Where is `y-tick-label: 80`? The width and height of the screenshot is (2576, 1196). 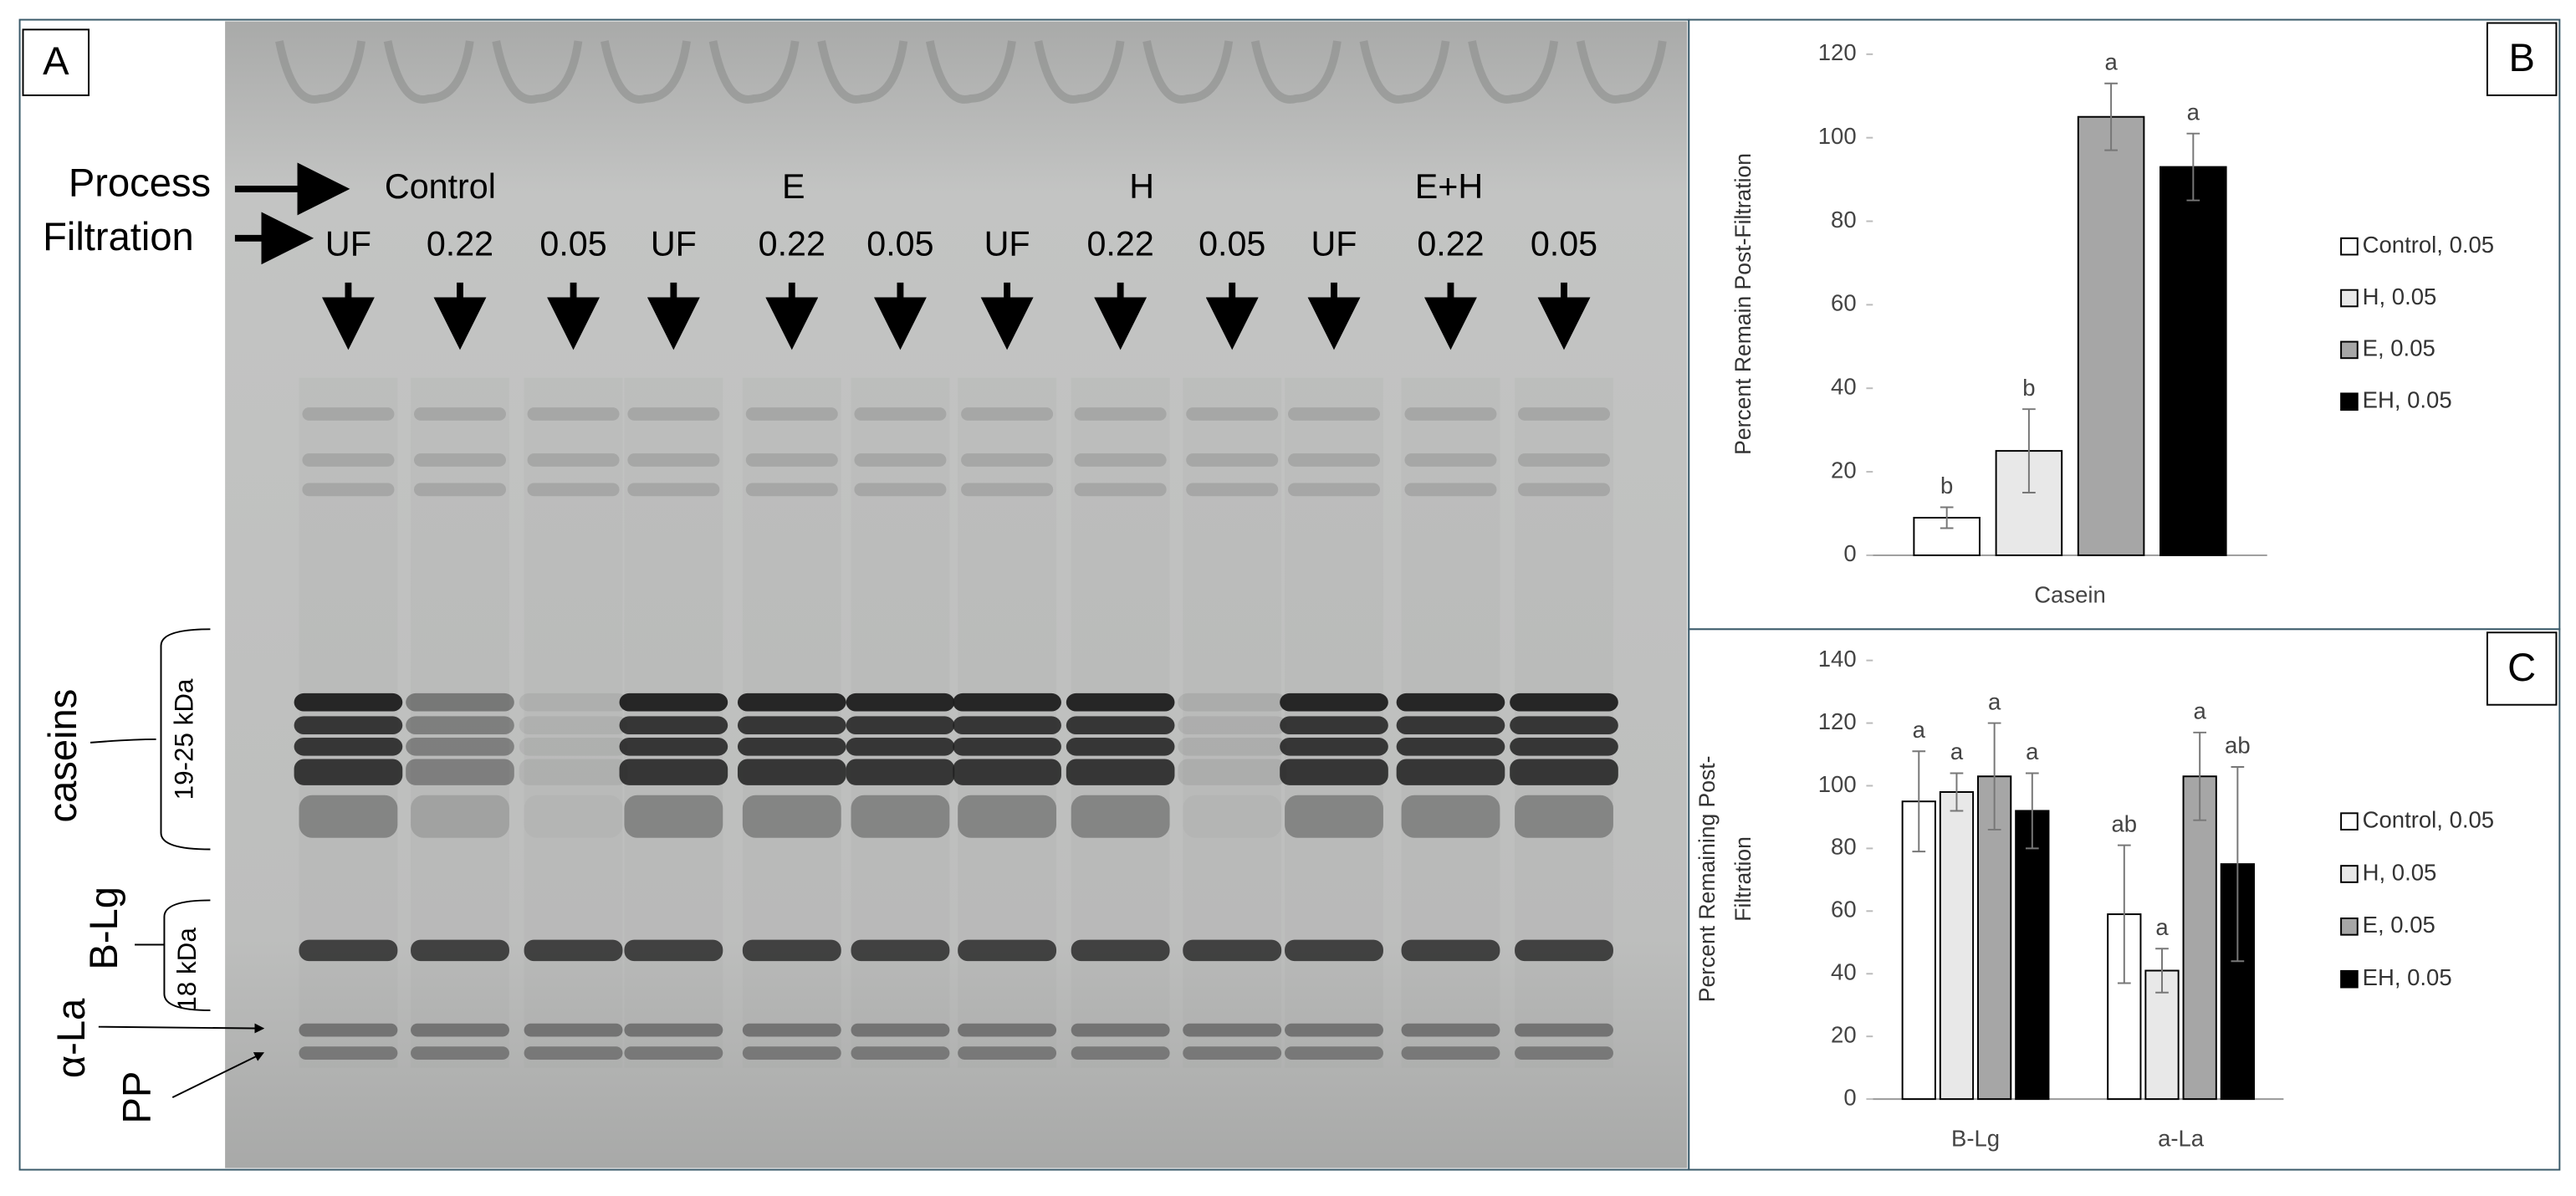 y-tick-label: 80 is located at coordinates (1844, 220).